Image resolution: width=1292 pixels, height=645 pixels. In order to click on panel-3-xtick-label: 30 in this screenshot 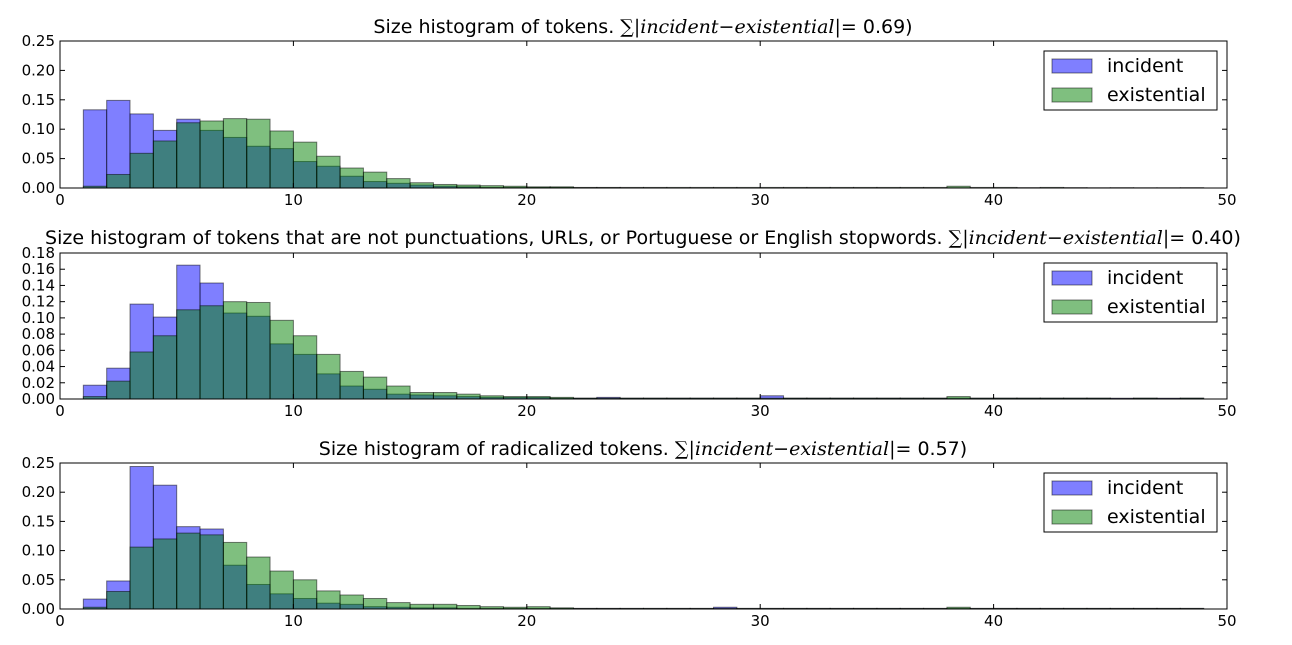, I will do `click(760, 621)`.